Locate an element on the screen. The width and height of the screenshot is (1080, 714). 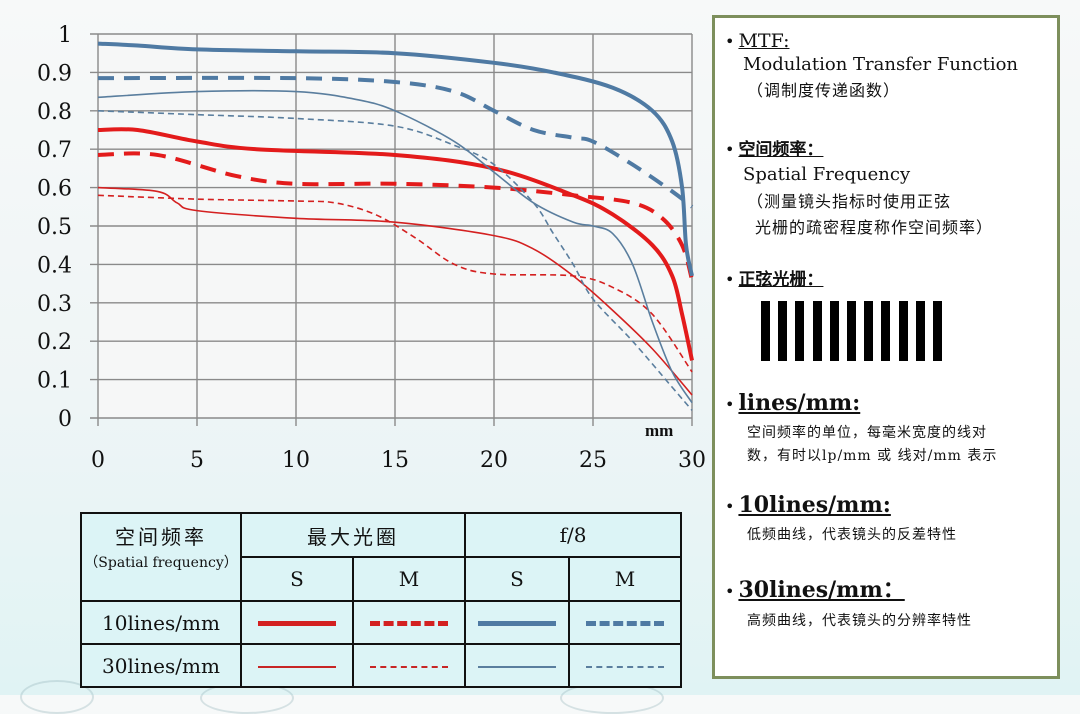
10-lines-desc: 低频曲线，代表镜头的反差特性 is located at coordinates (852, 535).